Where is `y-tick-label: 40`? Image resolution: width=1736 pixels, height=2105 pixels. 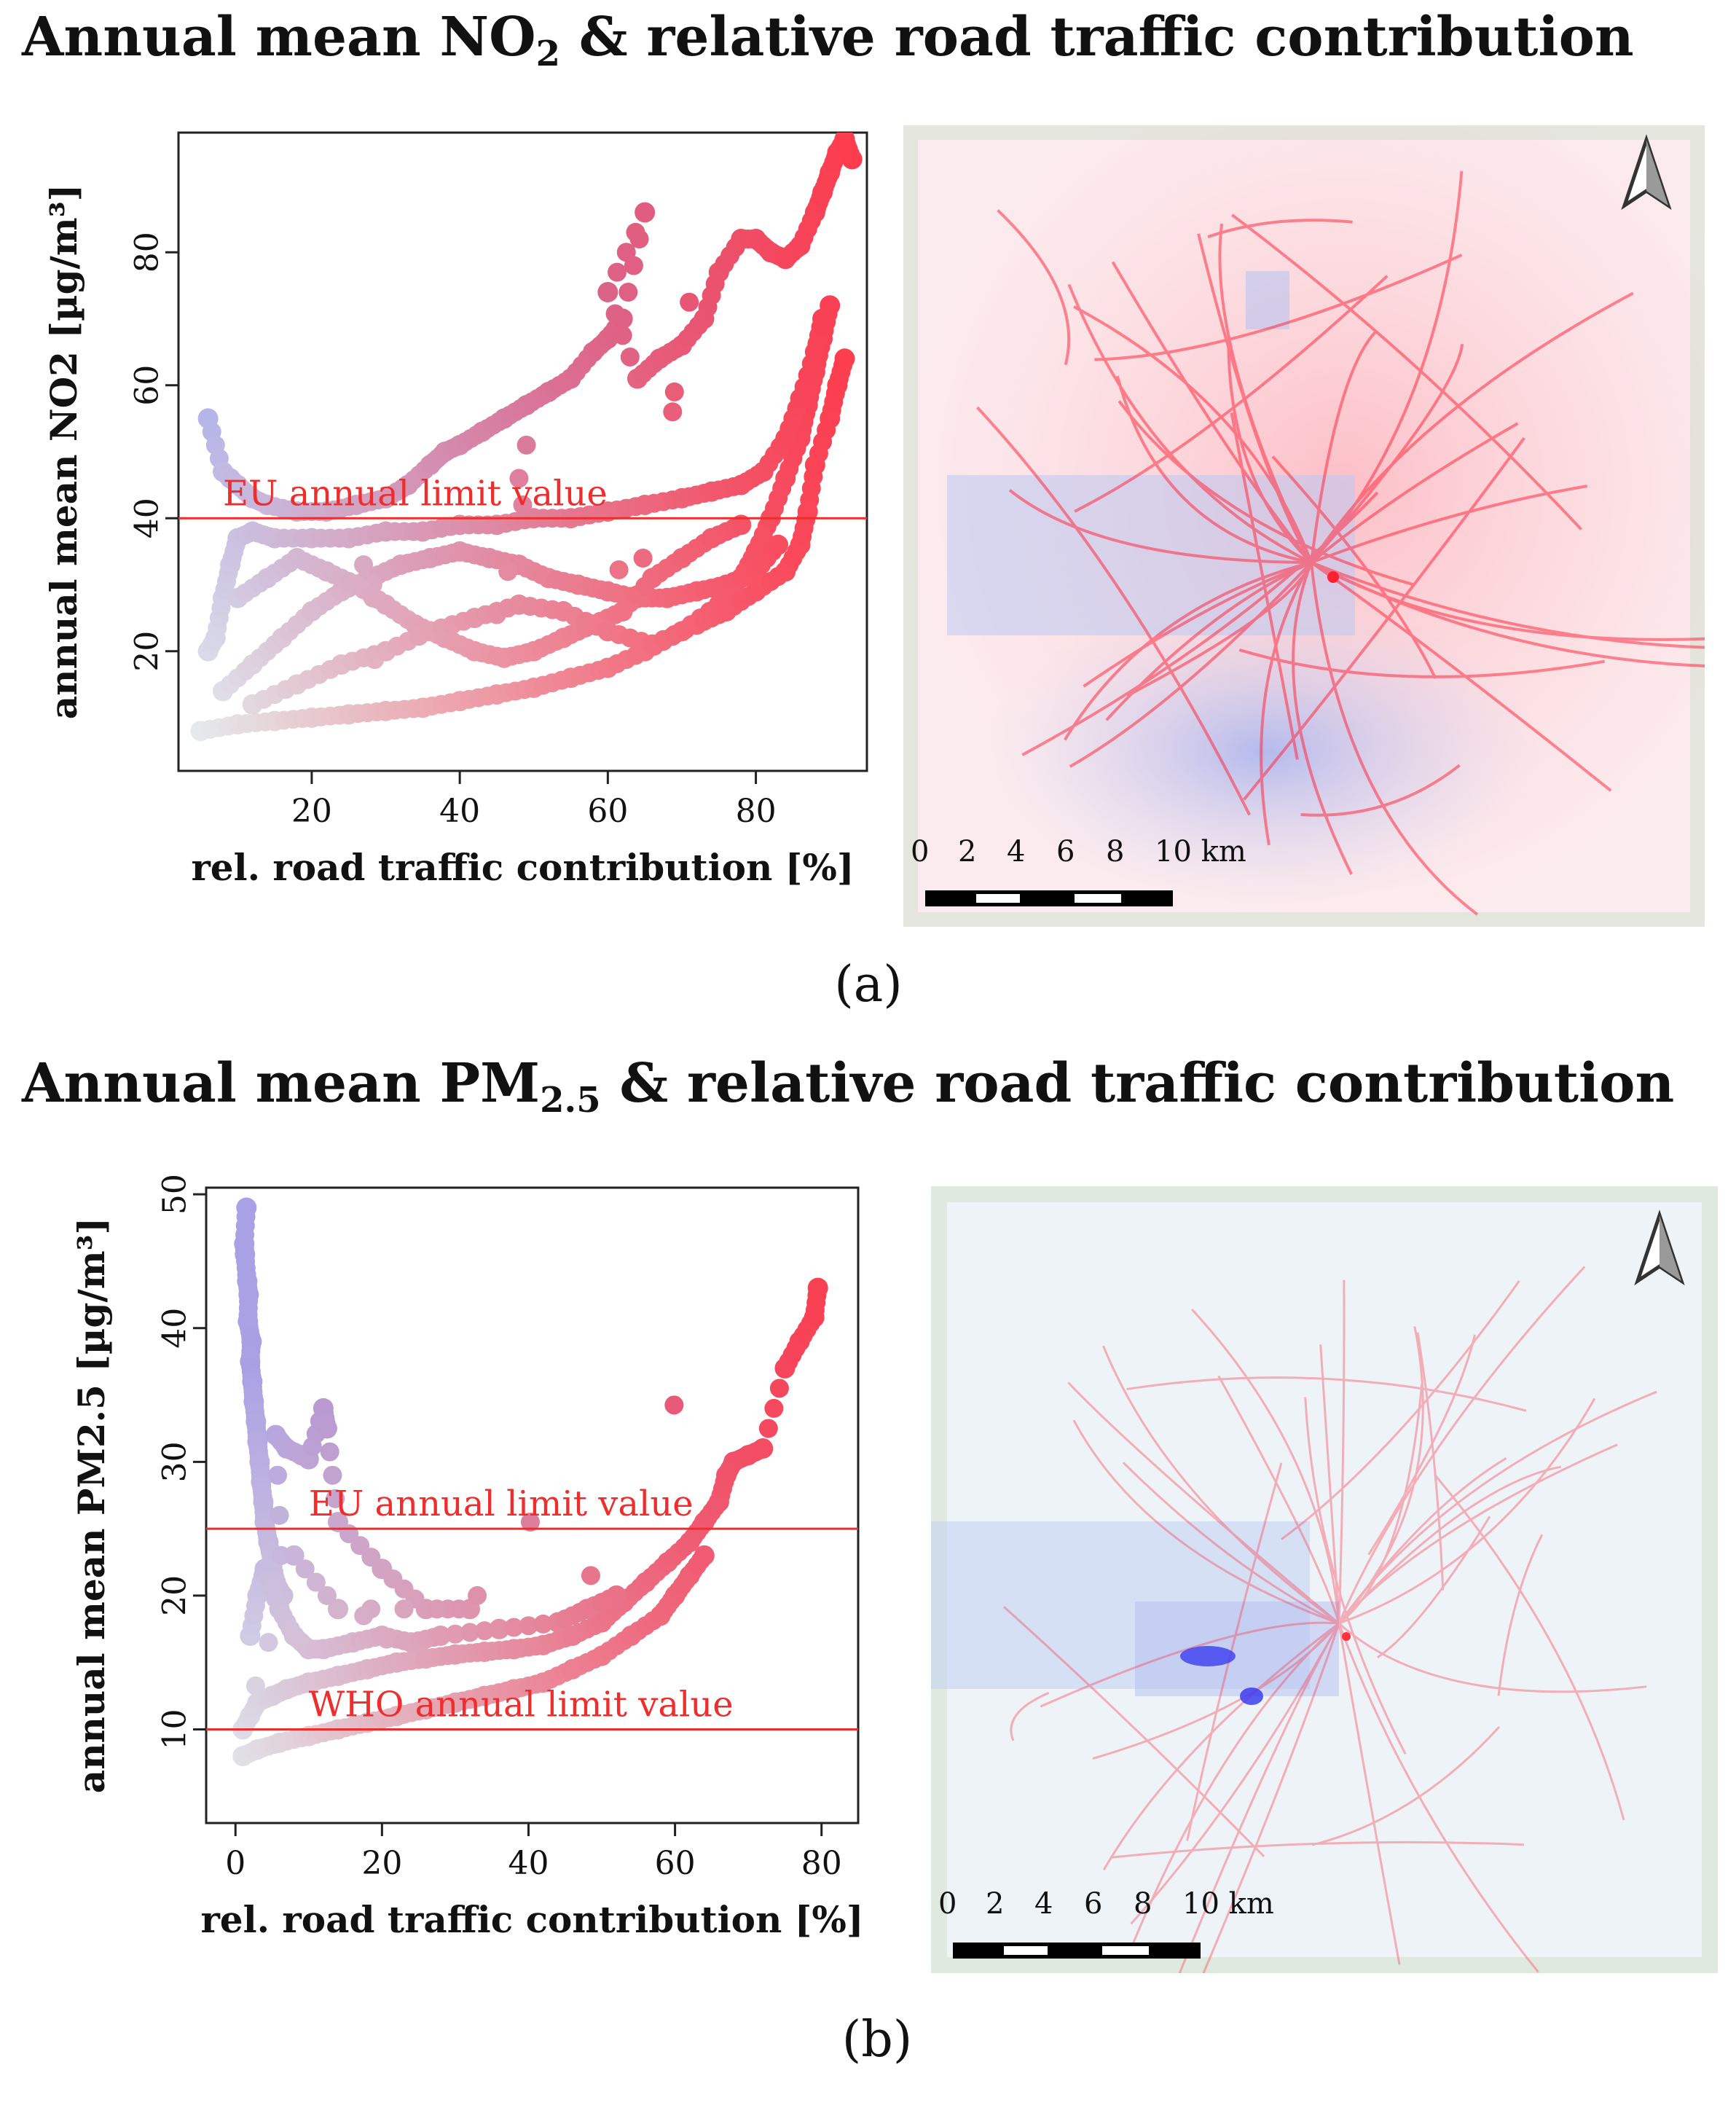 y-tick-label: 40 is located at coordinates (147, 518).